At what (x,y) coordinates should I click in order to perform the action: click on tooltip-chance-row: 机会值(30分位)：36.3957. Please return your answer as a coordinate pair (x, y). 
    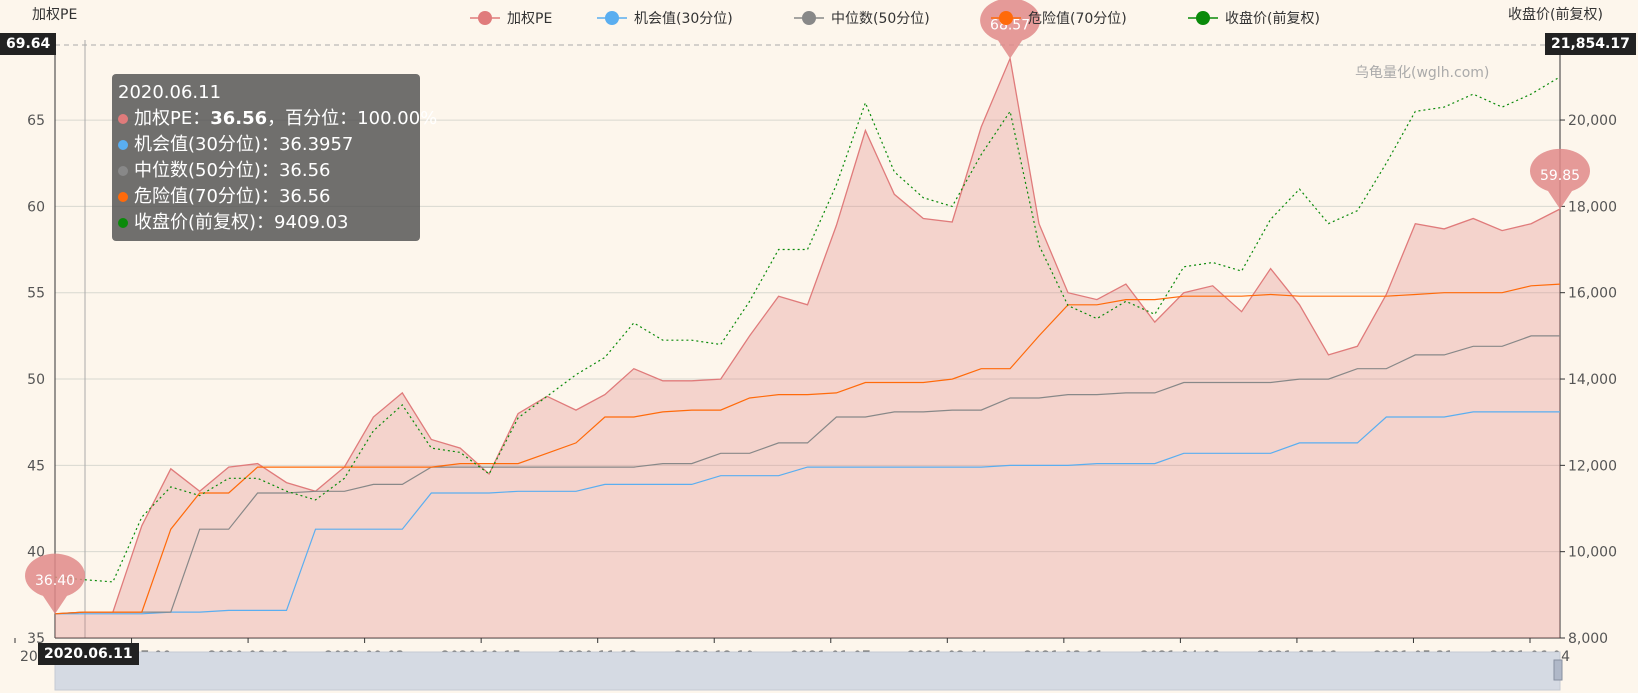
    Looking at the image, I should click on (266, 145).